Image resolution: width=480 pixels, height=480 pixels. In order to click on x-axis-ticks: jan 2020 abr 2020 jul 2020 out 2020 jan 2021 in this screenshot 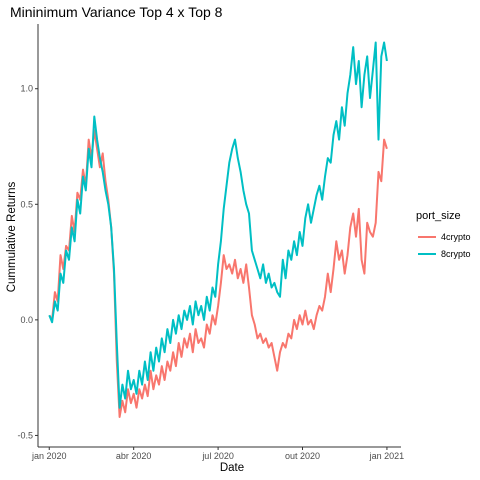, I will do `click(217, 454)`.